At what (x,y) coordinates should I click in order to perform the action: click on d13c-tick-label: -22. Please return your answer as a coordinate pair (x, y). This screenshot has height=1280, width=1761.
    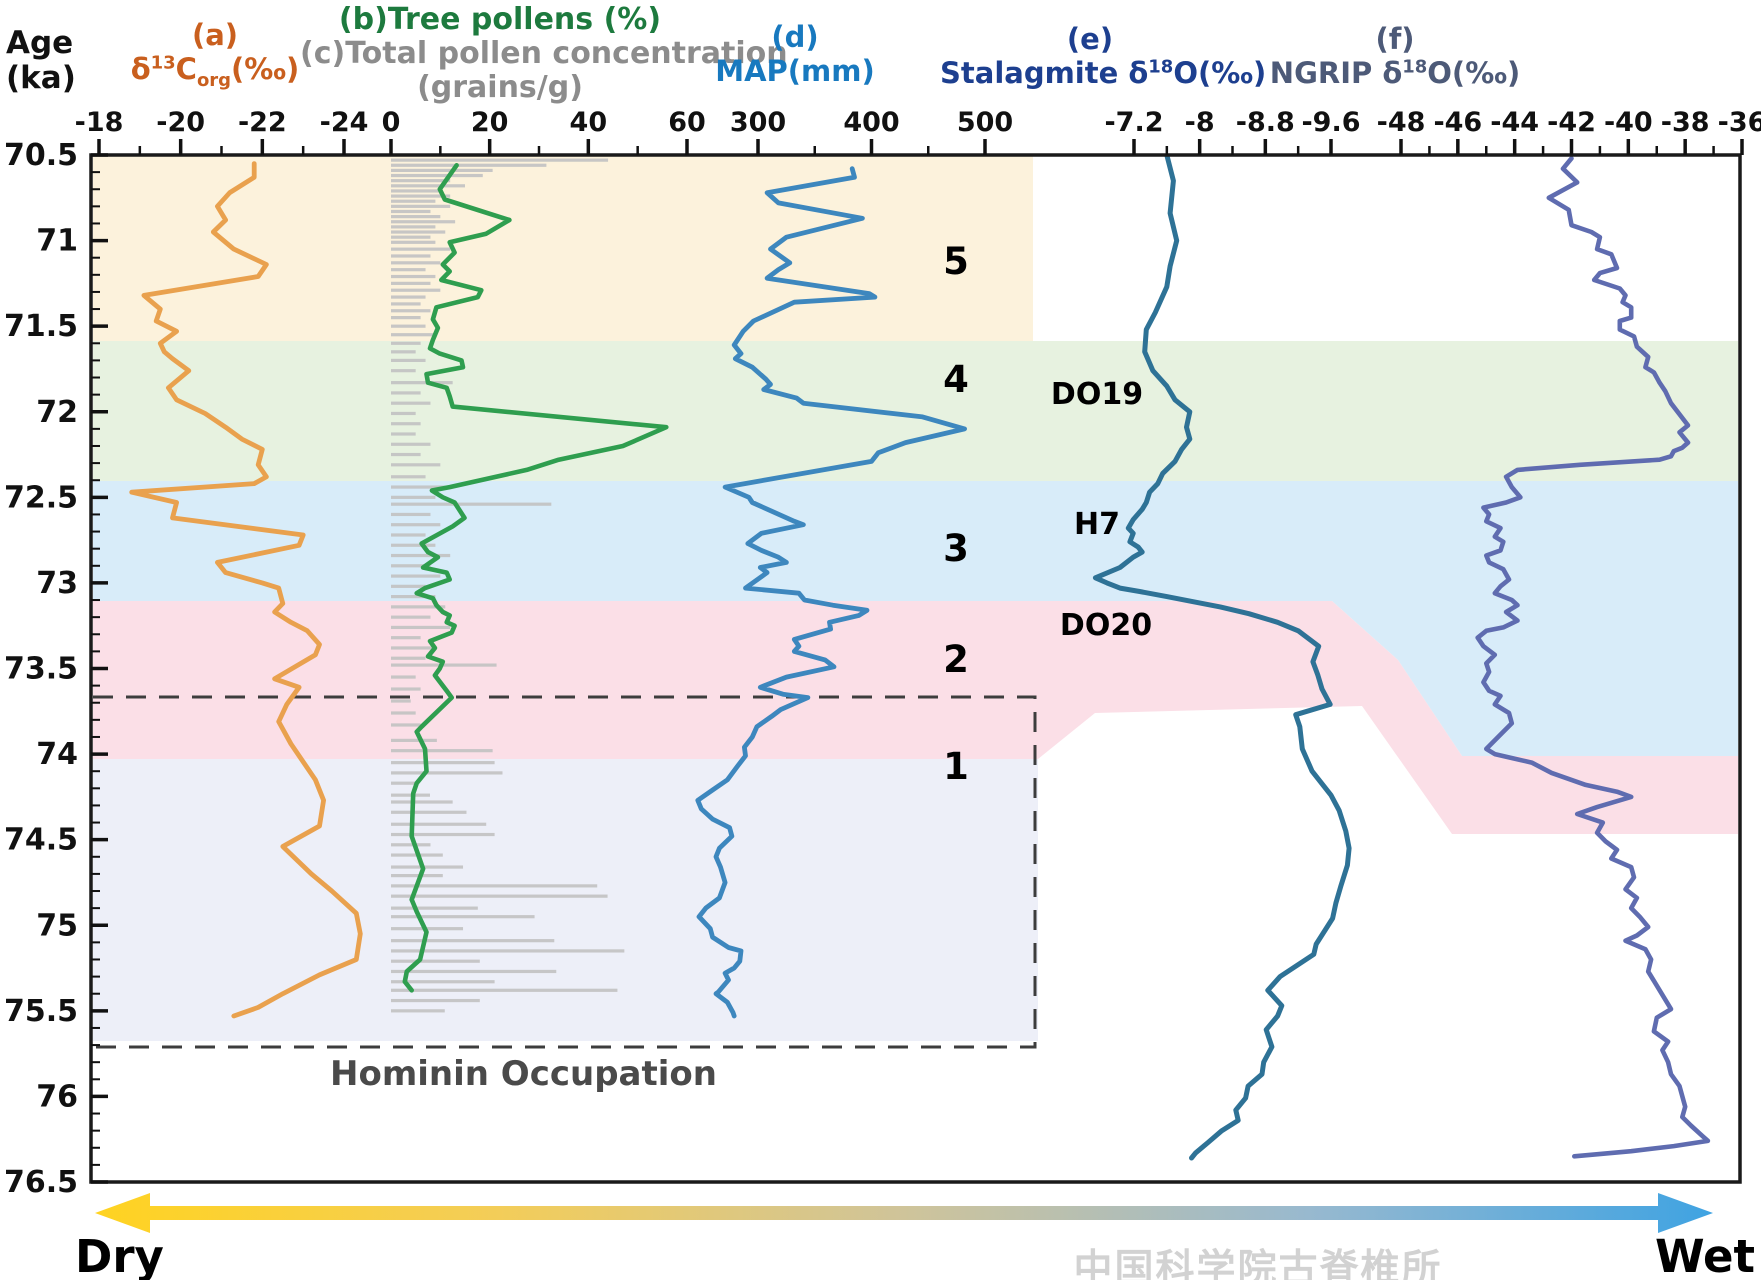
    Looking at the image, I should click on (262, 122).